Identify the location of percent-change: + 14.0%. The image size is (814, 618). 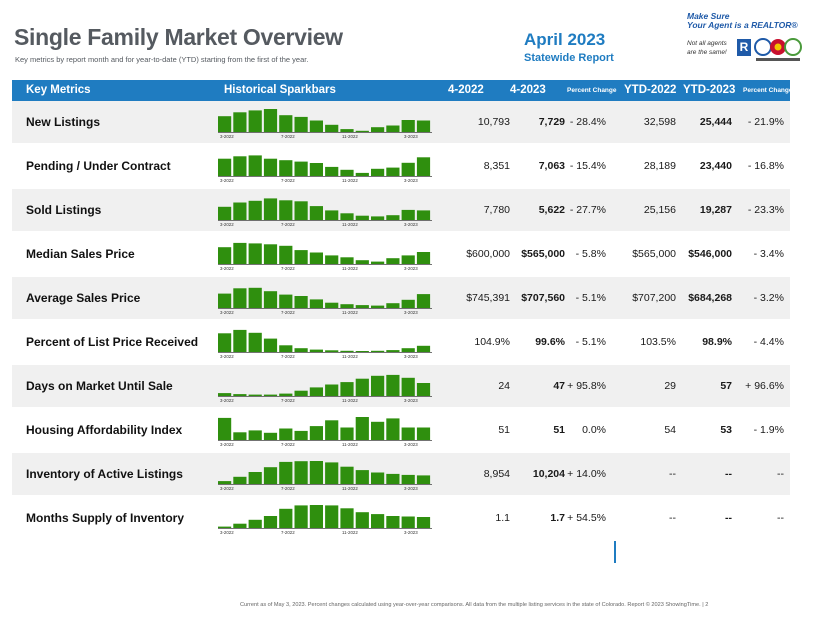
(586, 474).